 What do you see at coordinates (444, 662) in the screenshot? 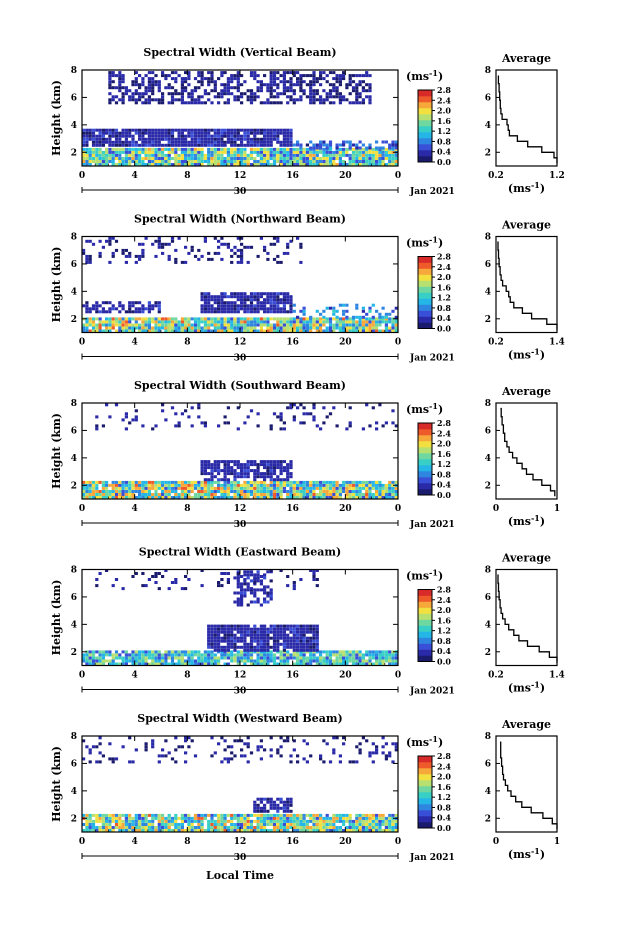
I see `colorbar-tick-label: 0.0` at bounding box center [444, 662].